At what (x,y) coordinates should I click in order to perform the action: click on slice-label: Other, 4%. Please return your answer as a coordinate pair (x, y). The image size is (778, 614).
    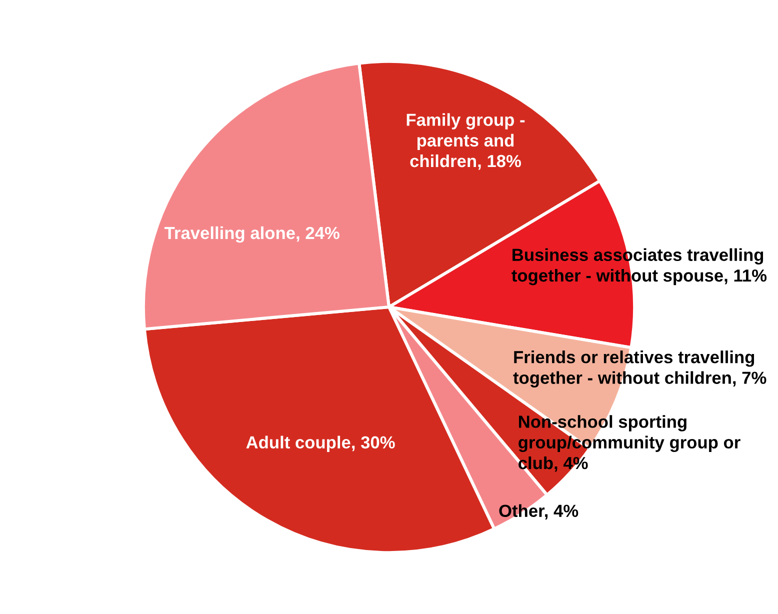
    Looking at the image, I should click on (538, 512).